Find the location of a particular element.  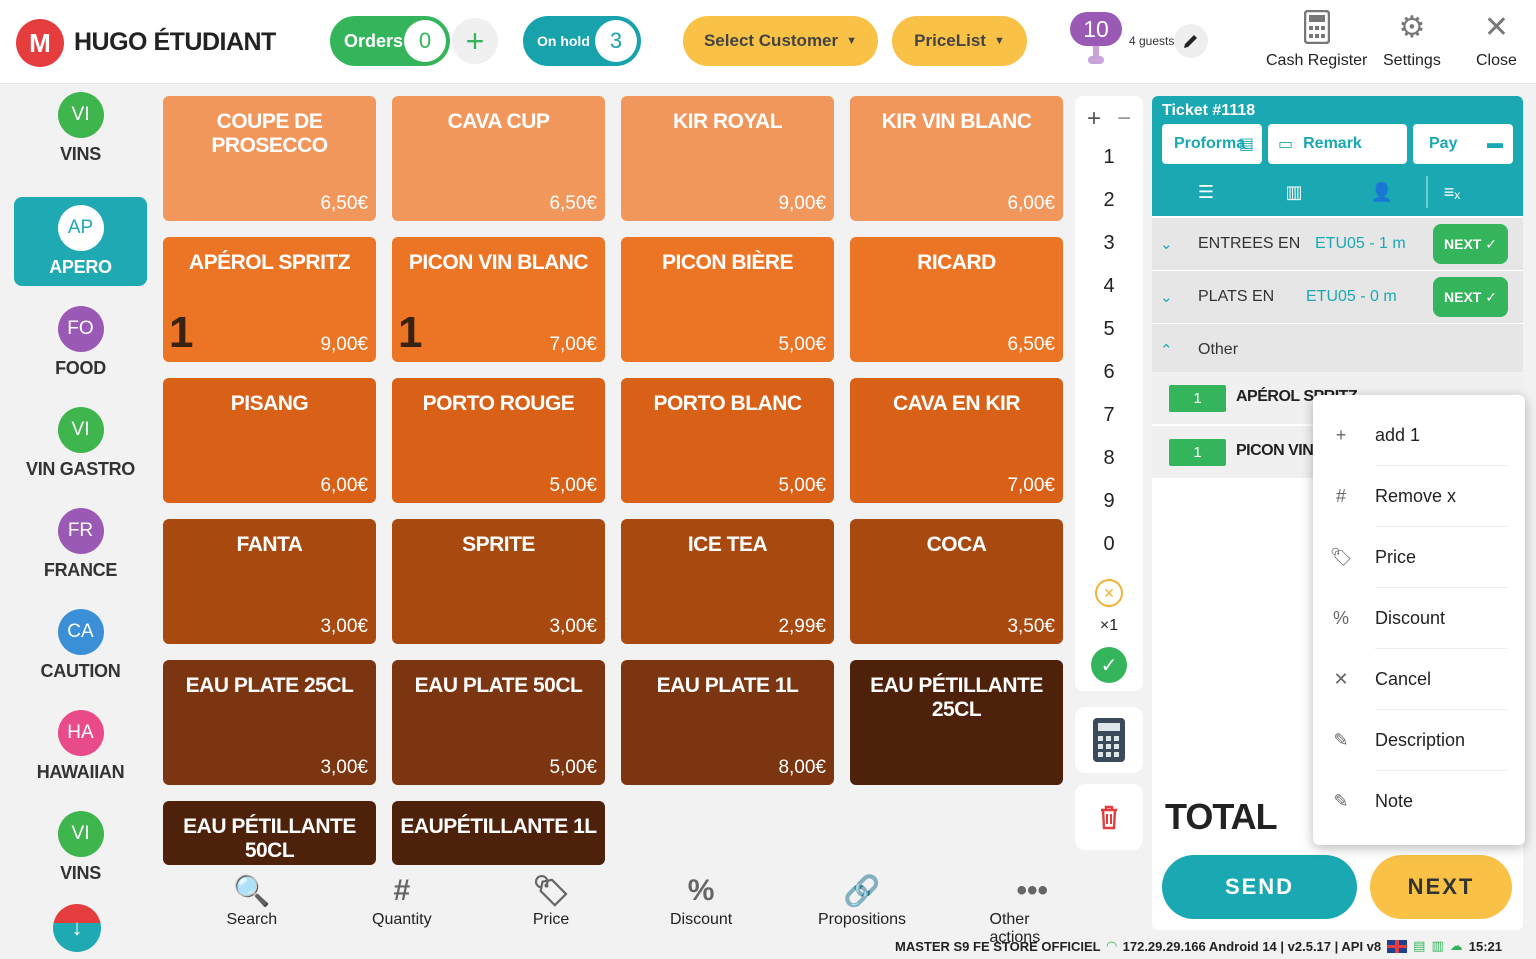

product-price: 9,00€ is located at coordinates (344, 344).